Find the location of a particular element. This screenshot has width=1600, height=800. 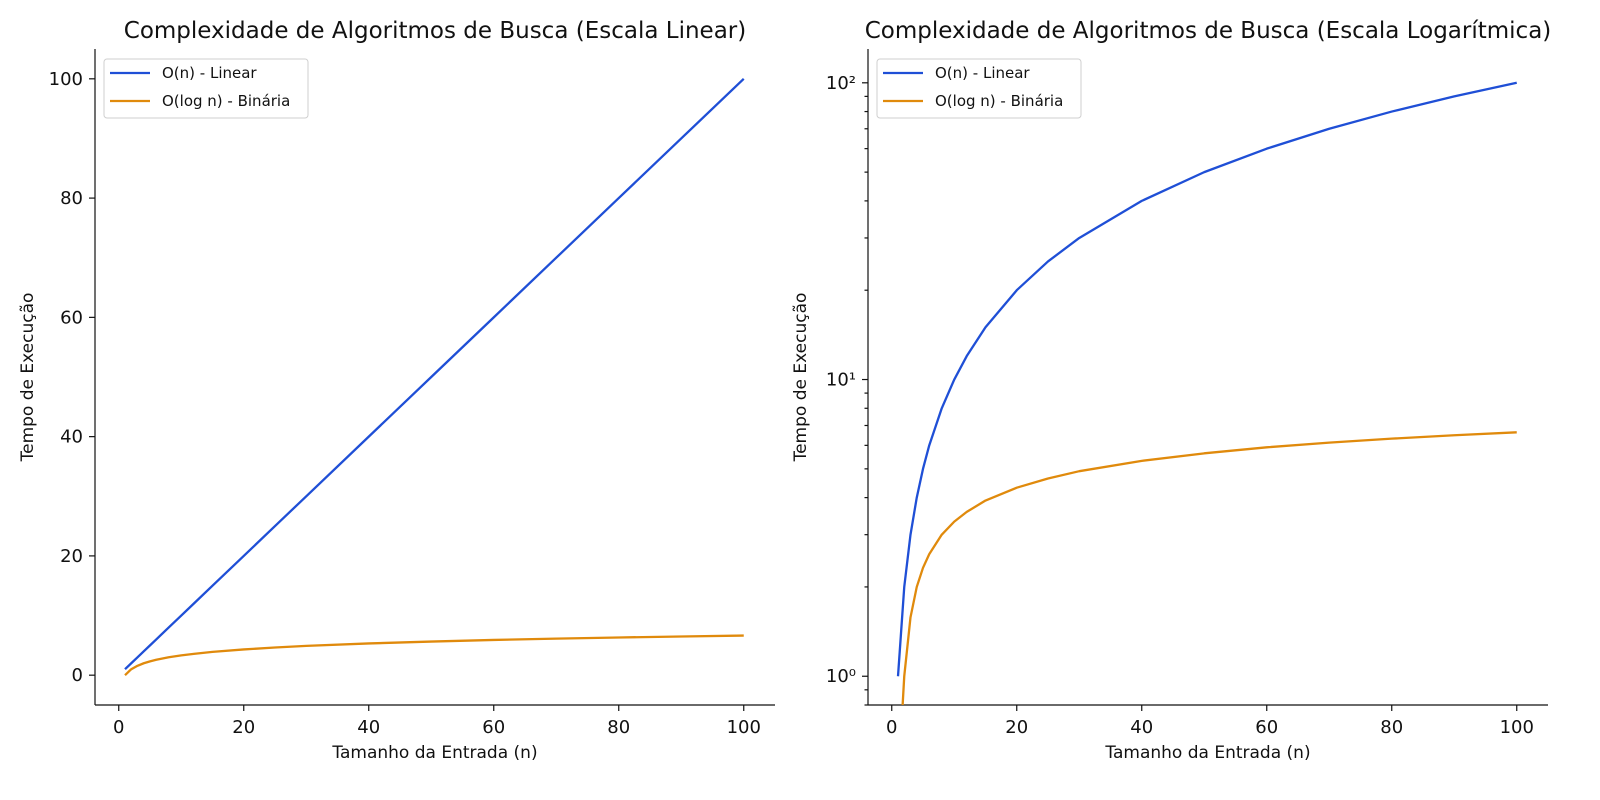

chart-1-x-tick-label: 80 is located at coordinates (618, 727).